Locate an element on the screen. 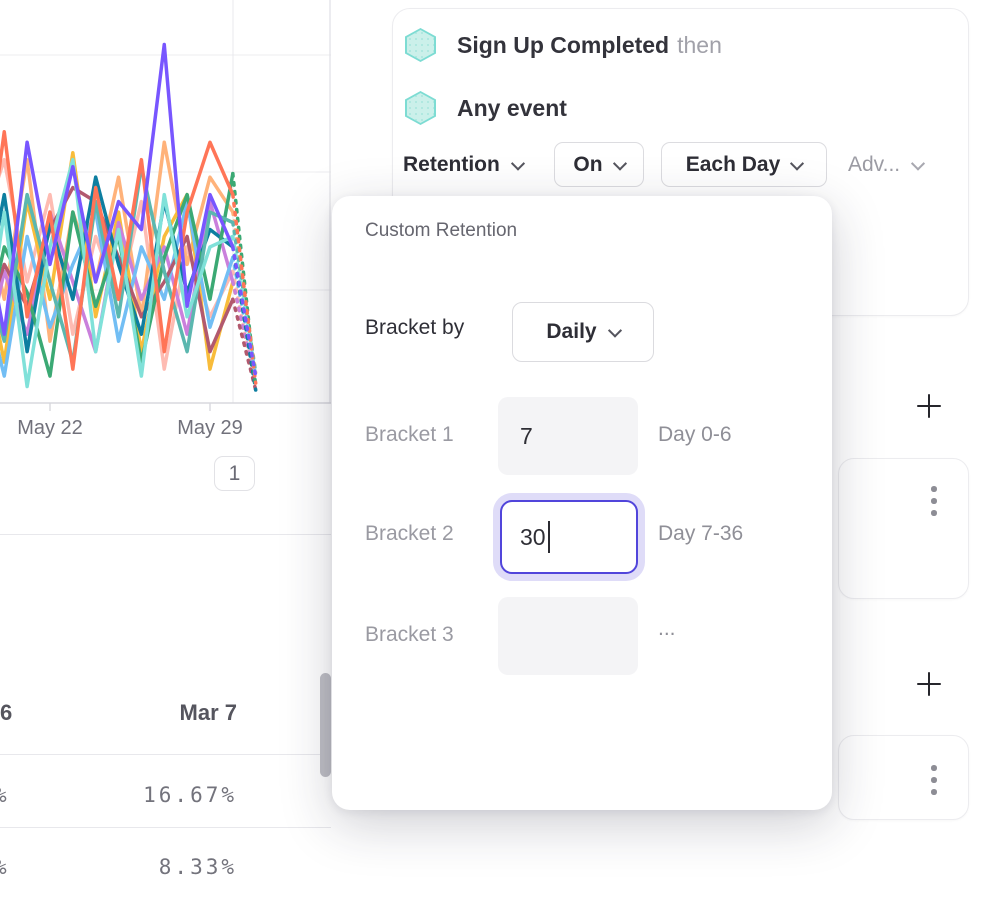 Image resolution: width=982 pixels, height=900 pixels. measurement-dropdown: Retention is located at coordinates (464, 164).